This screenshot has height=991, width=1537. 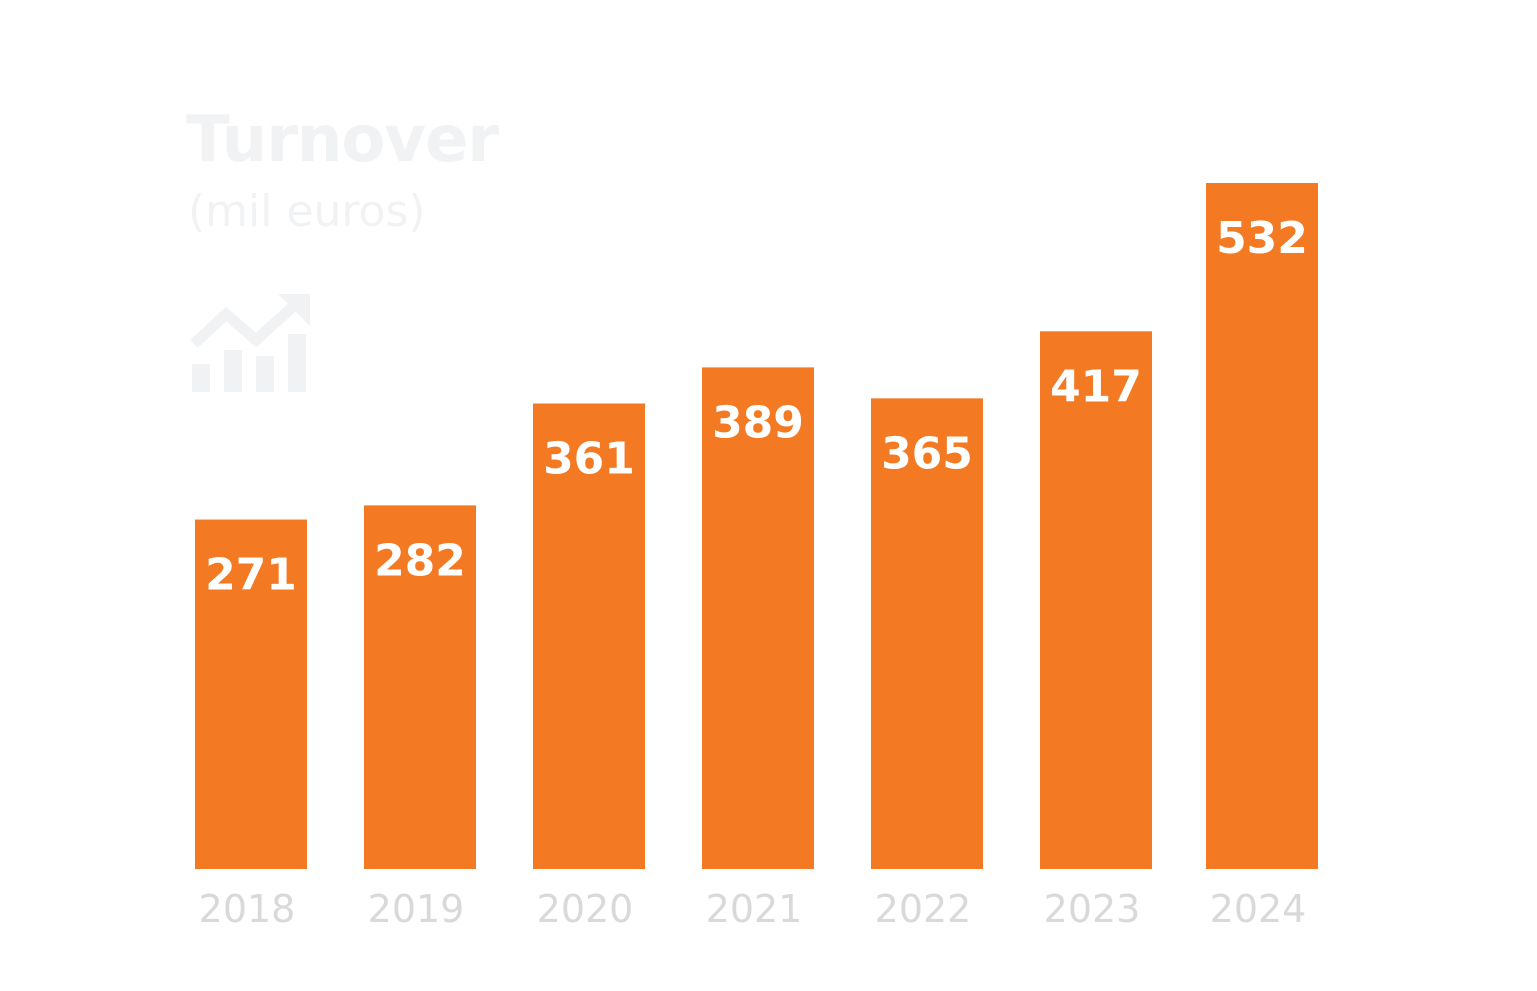 What do you see at coordinates (1092, 909) in the screenshot?
I see `x-tick-label-2023: 2023` at bounding box center [1092, 909].